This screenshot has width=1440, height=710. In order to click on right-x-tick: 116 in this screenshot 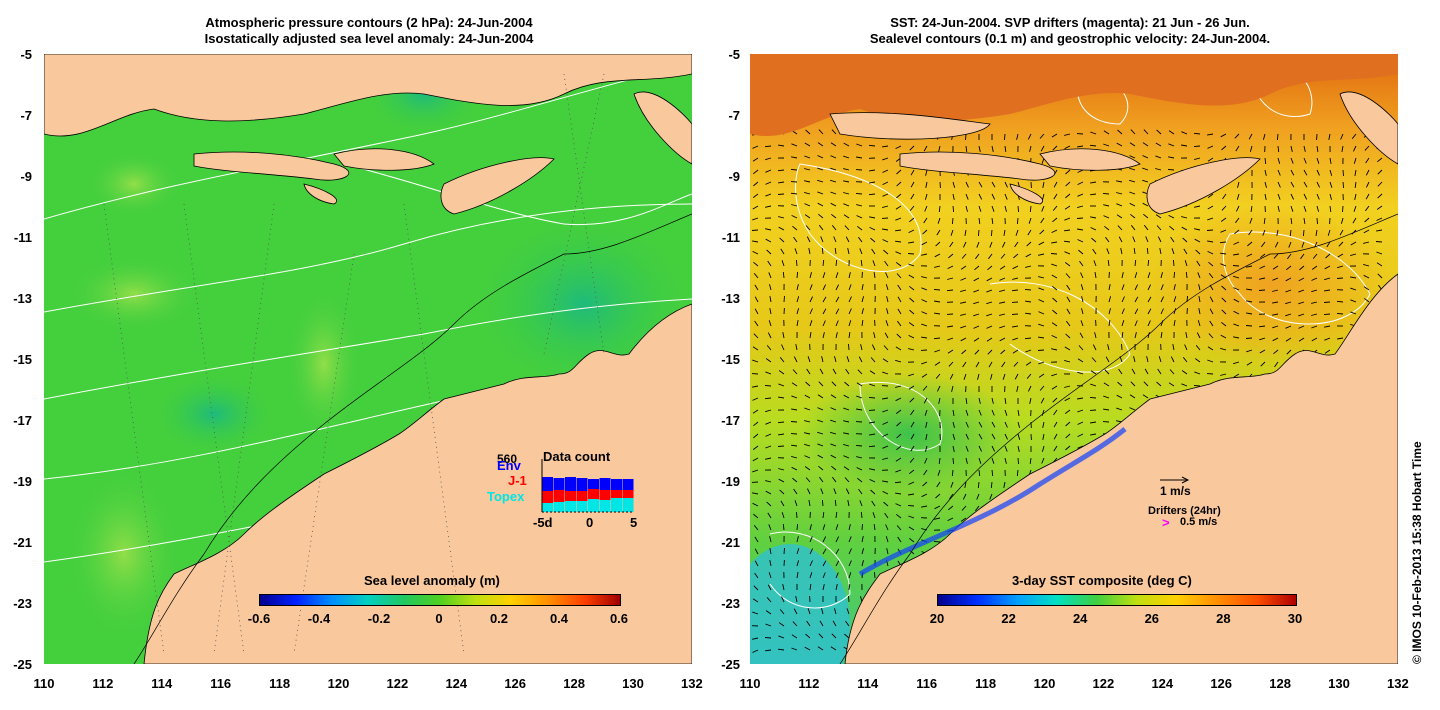, I will do `click(927, 683)`.